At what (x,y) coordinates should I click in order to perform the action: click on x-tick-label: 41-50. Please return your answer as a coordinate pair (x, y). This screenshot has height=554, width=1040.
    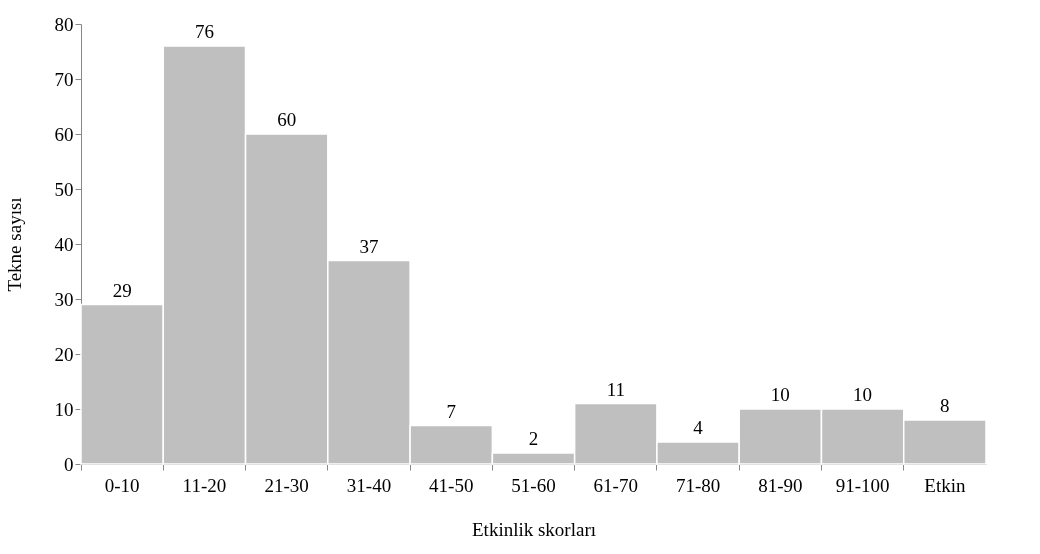
    Looking at the image, I should click on (451, 485).